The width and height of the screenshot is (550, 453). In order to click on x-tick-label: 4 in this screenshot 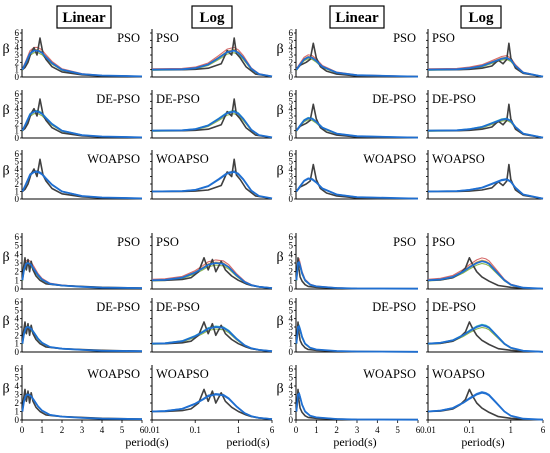, I will do `click(102, 430)`.